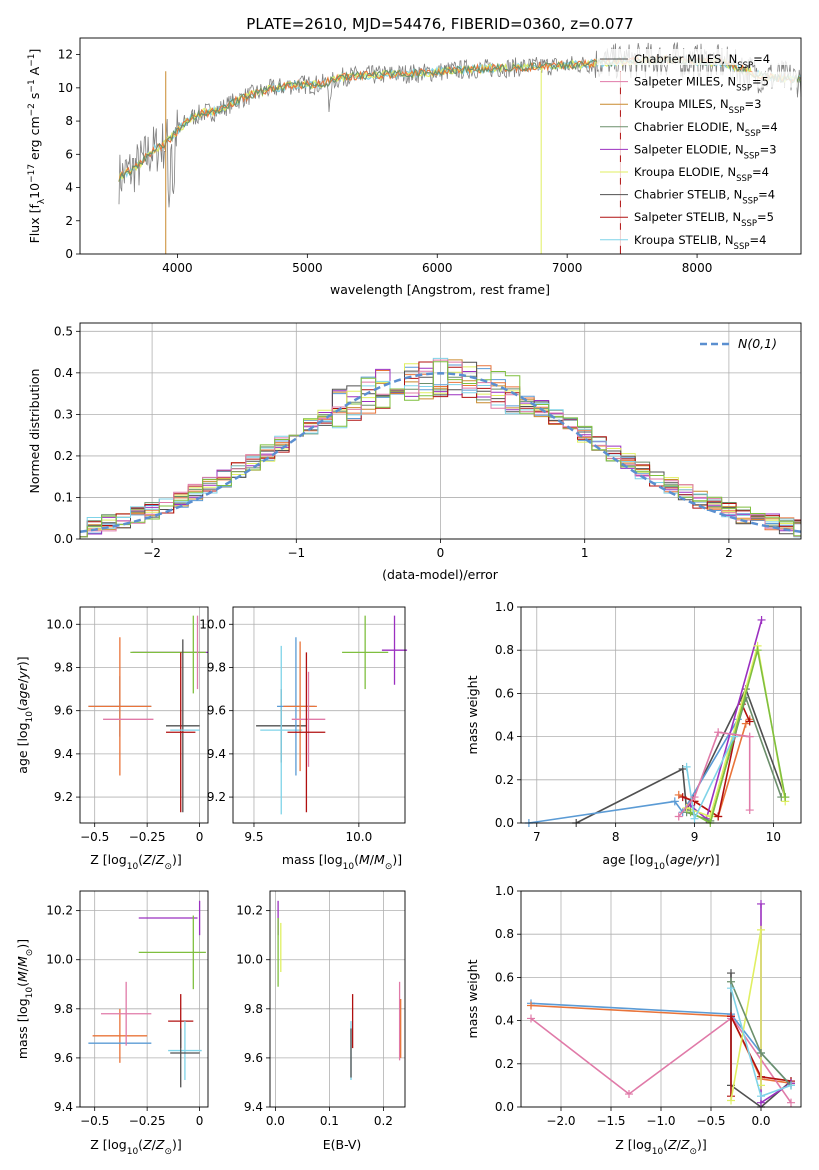 This screenshot has width=819, height=1170. What do you see at coordinates (695, 837) in the screenshot?
I see `x-tick-label: 9` at bounding box center [695, 837].